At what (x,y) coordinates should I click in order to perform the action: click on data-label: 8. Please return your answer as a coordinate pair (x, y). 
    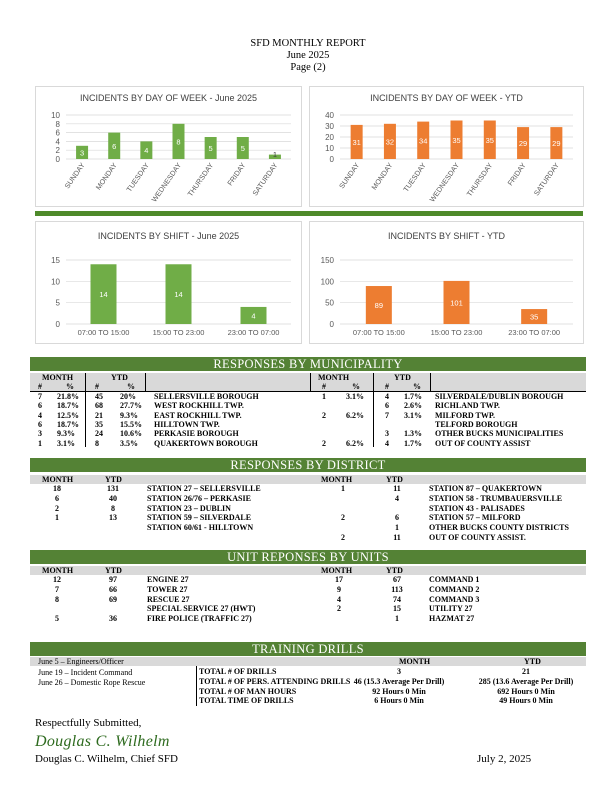
    Looking at the image, I should click on (178, 141).